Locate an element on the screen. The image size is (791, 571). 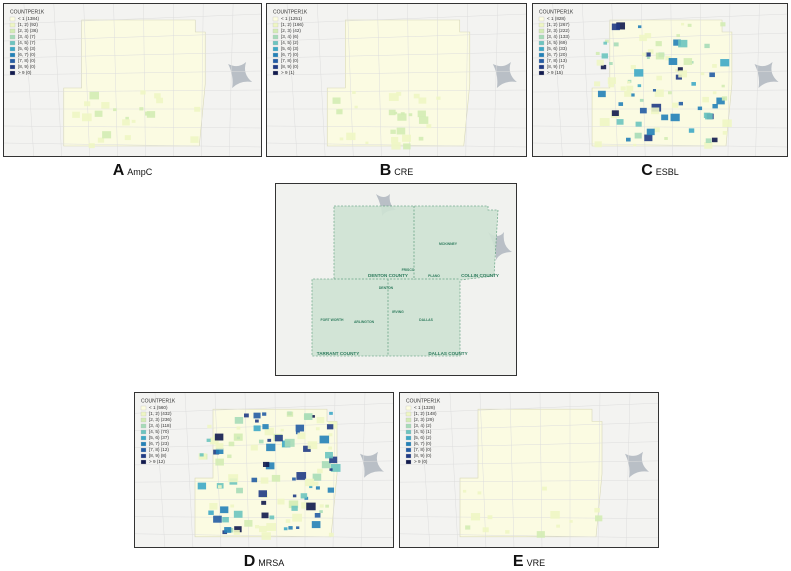
panel-name: AmpC is located at coordinates (140, 172).